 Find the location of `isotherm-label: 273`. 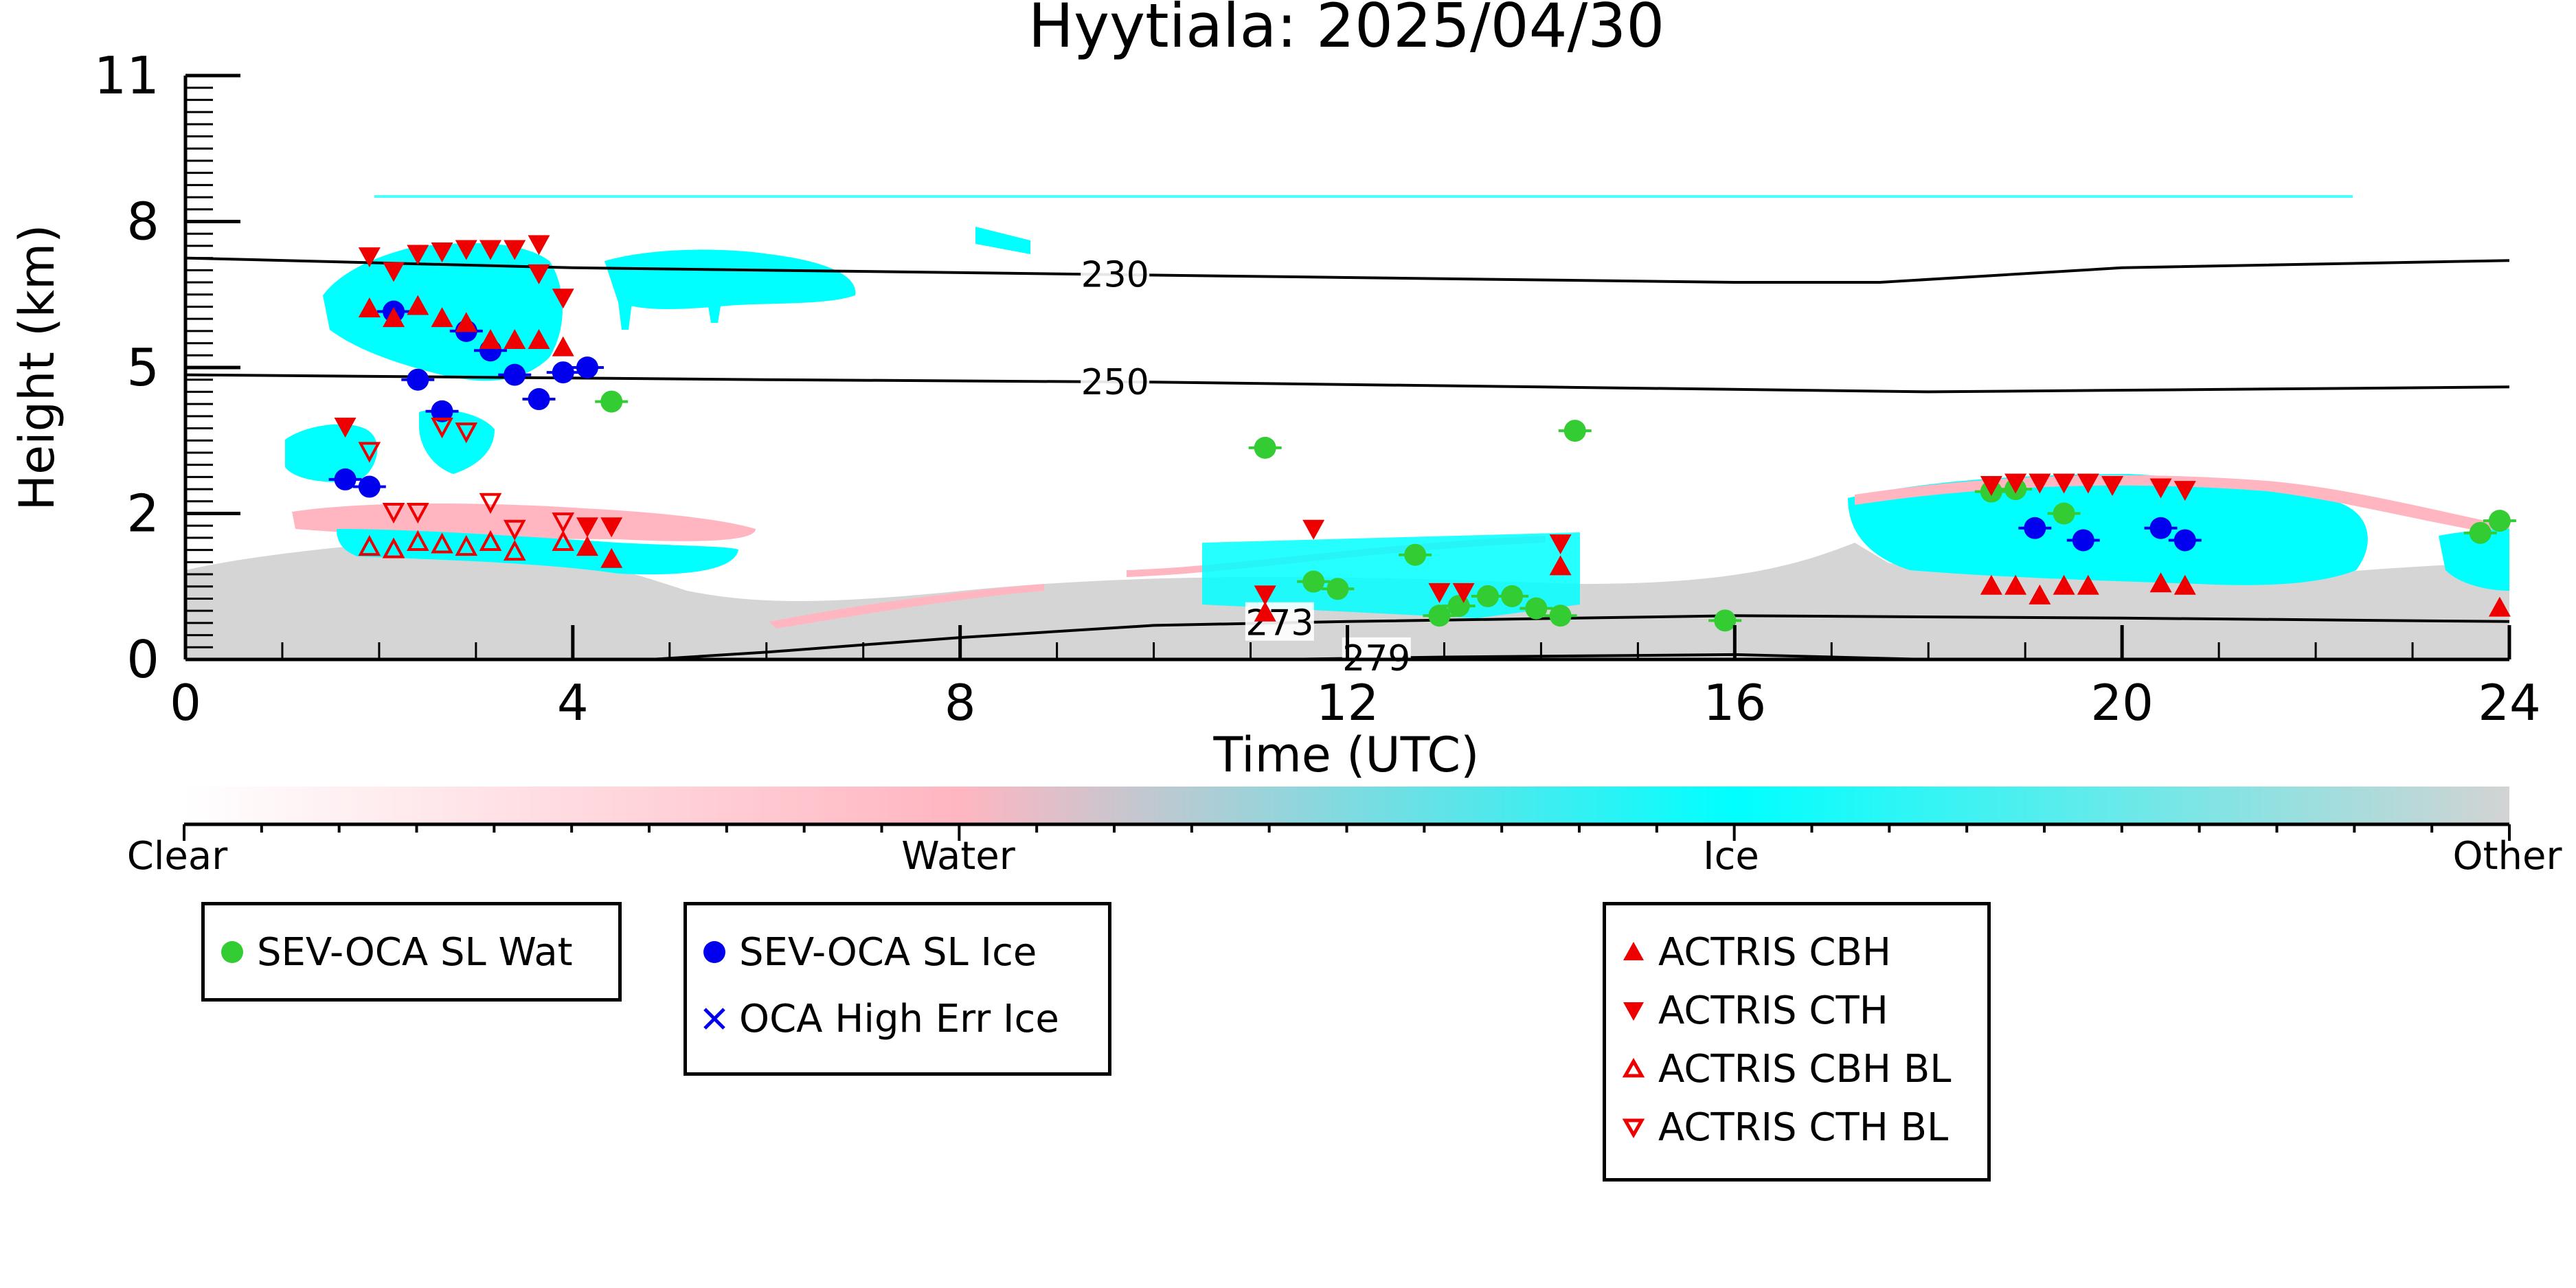

isotherm-label: 273 is located at coordinates (1279, 623).